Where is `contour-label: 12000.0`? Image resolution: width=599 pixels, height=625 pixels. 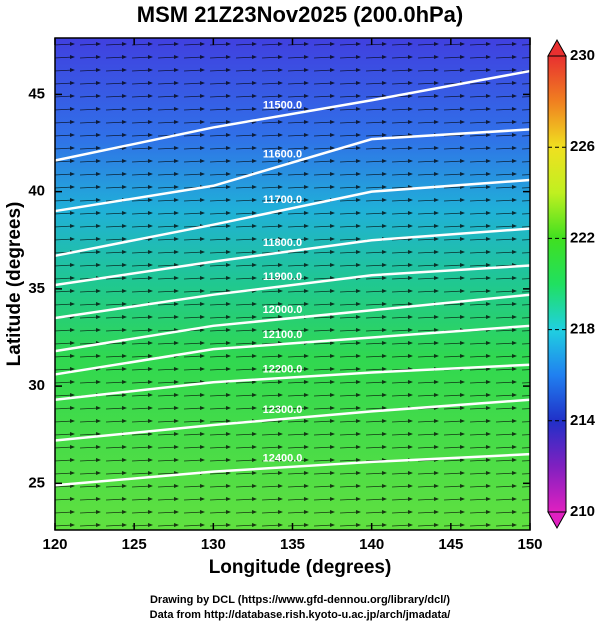 contour-label: 12000.0 is located at coordinates (283, 310).